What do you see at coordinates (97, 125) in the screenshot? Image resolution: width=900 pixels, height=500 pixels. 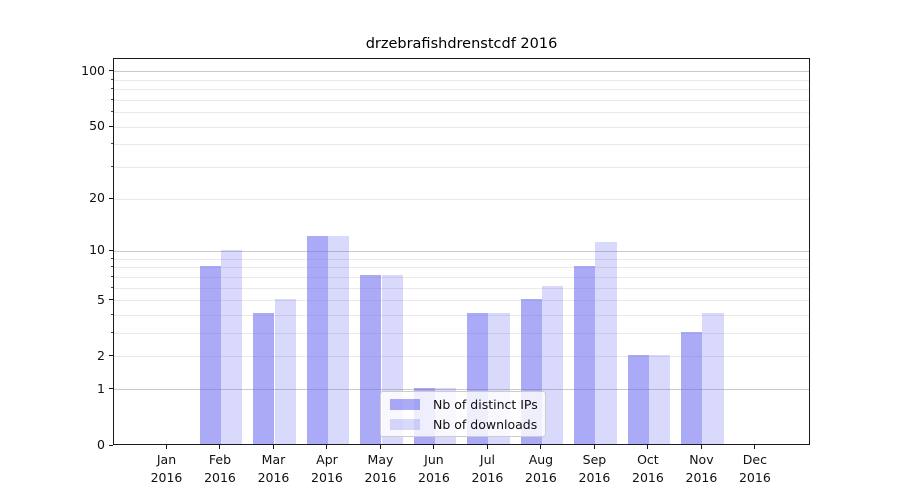 I see `y-tick-label: 50` at bounding box center [97, 125].